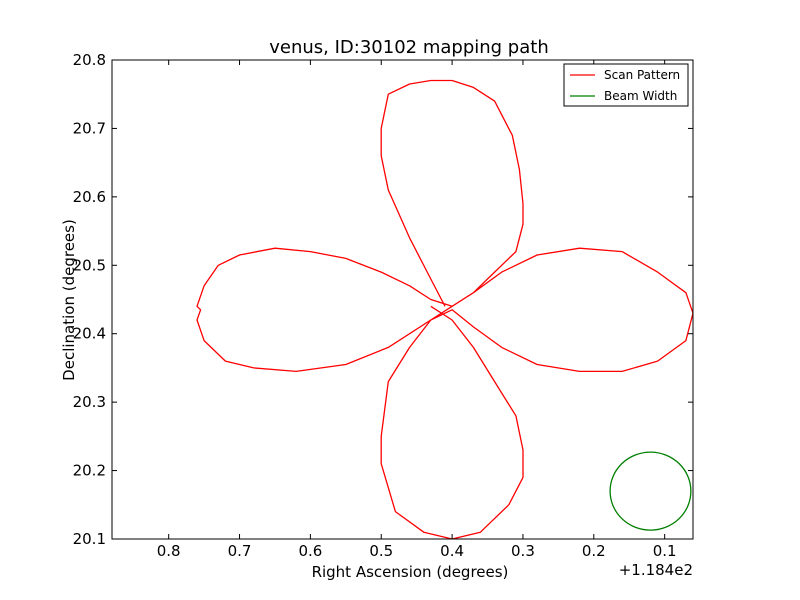  I want to click on x-tick-label: 0.1, so click(665, 551).